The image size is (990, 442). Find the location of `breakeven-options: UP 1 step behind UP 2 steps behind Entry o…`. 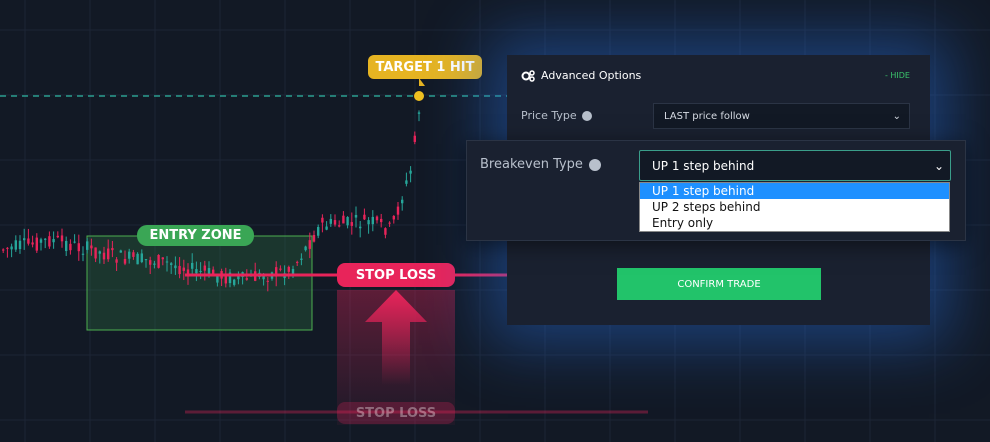

breakeven-options: UP 1 step behind UP 2 steps behind Entry o… is located at coordinates (794, 207).